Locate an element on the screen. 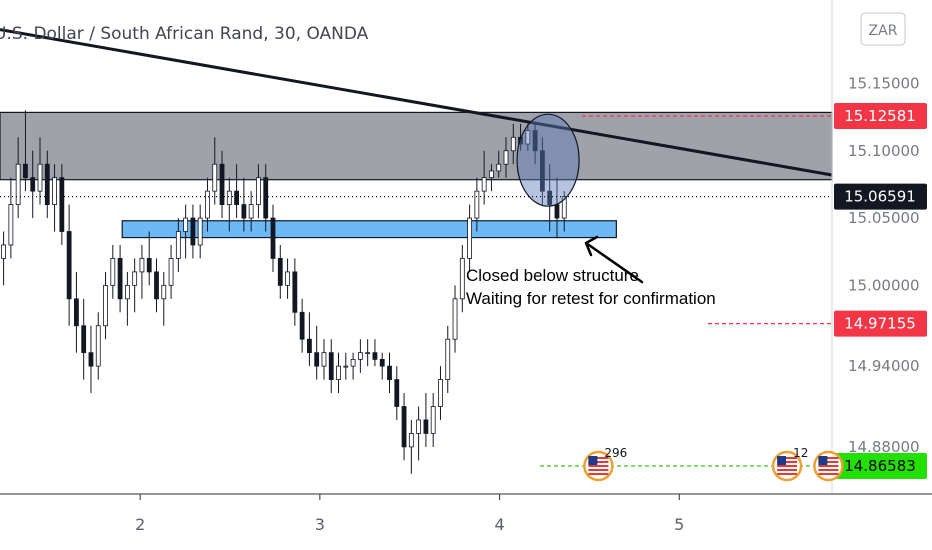  price-tag: 14.97155 is located at coordinates (880, 323).